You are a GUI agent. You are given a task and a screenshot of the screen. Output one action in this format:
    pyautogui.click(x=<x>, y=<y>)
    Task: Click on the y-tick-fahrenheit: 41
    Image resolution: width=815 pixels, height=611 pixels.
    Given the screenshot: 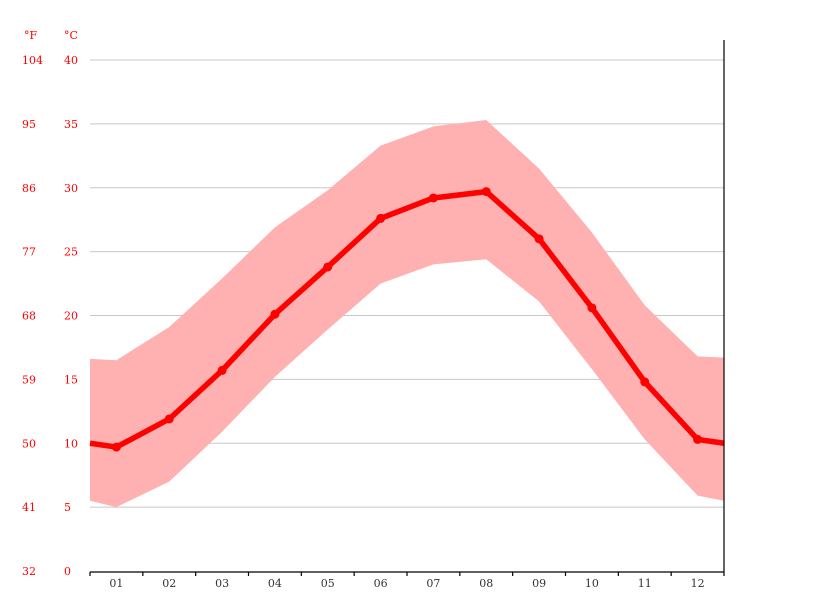 What is the action you would take?
    pyautogui.click(x=29, y=507)
    